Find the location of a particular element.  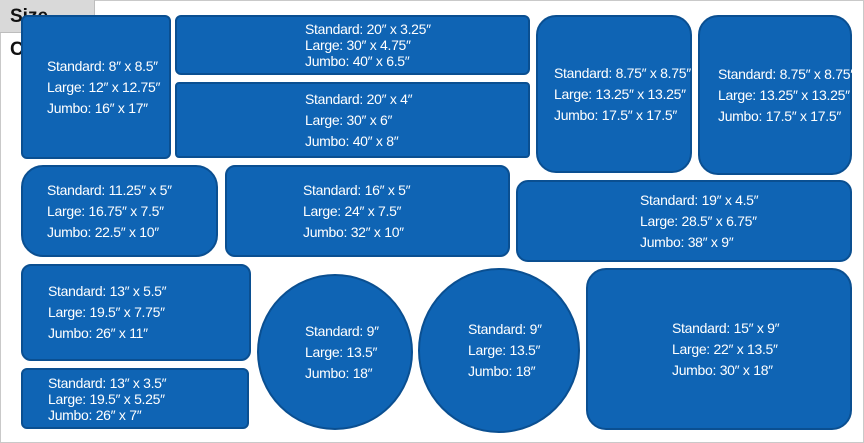

size-jumbo: Jumbo: 38″ x 9″ is located at coordinates (687, 241).